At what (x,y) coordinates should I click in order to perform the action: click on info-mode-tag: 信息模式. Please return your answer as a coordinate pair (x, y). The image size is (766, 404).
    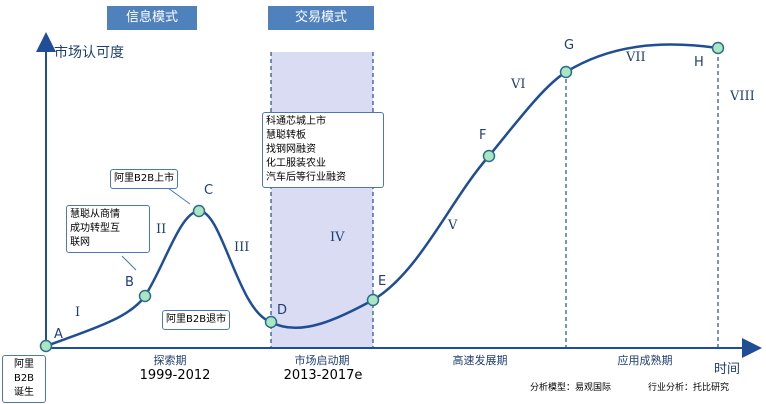
    Looking at the image, I should click on (152, 18).